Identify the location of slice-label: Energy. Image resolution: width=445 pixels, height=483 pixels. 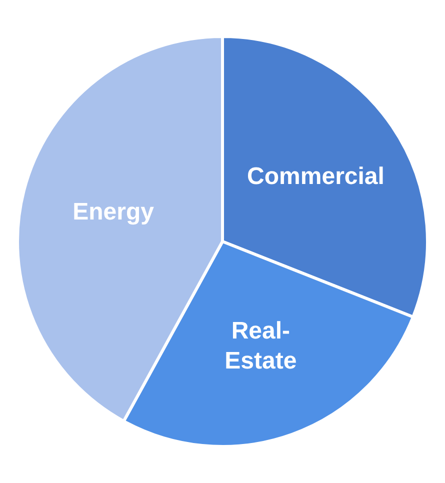
(113, 212).